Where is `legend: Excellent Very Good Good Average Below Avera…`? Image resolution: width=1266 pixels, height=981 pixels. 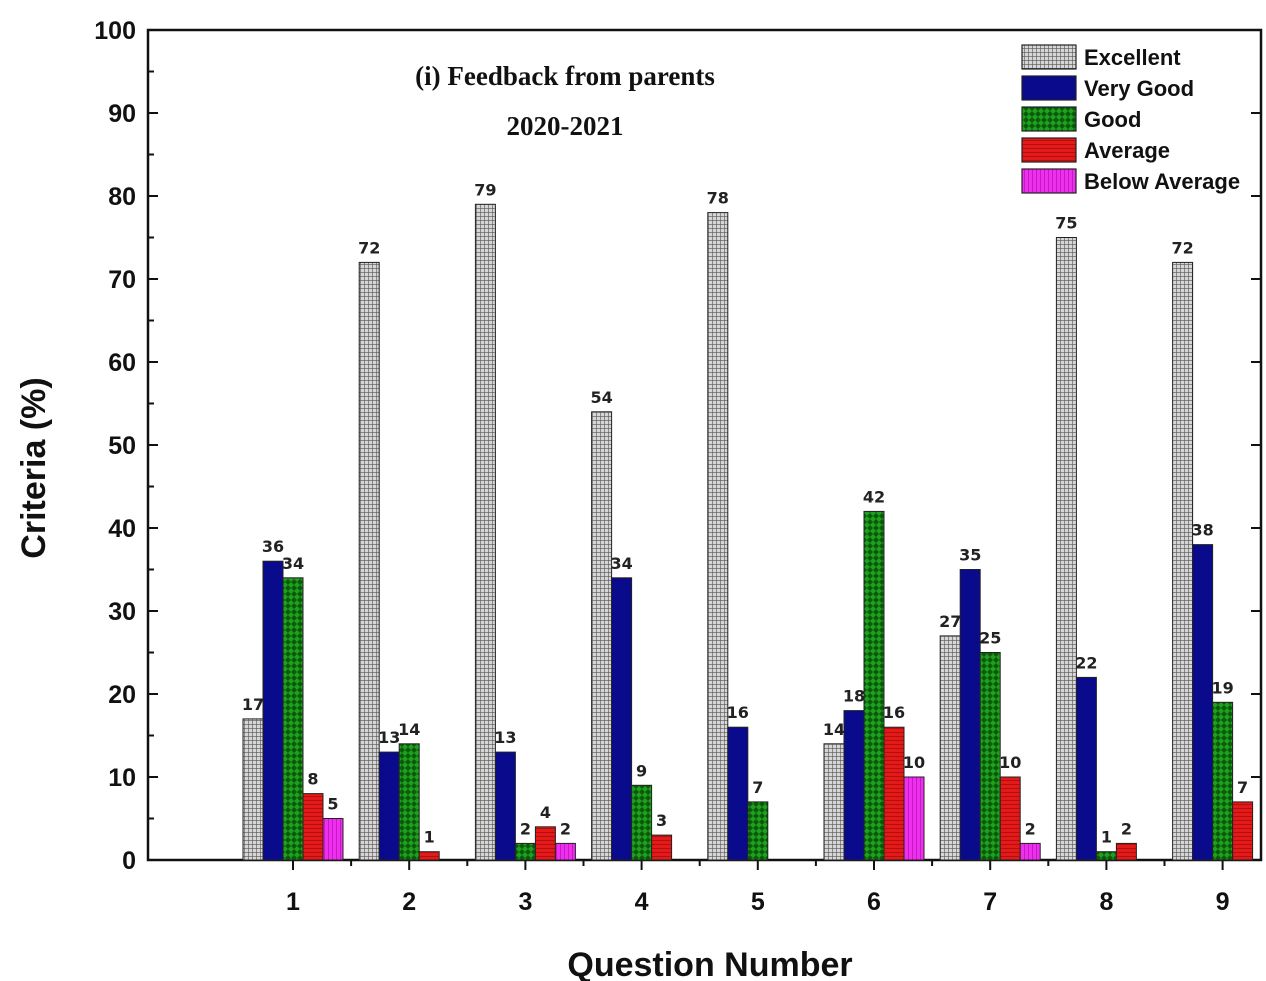
legend: Excellent Very Good Good Average Below Avera… is located at coordinates (1130, 119).